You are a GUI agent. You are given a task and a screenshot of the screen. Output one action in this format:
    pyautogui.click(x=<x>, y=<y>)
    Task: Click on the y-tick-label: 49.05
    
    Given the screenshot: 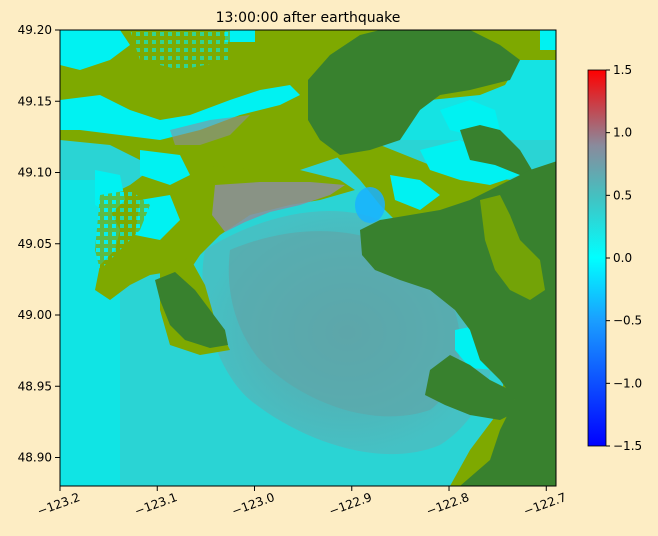 What is the action you would take?
    pyautogui.click(x=35, y=244)
    